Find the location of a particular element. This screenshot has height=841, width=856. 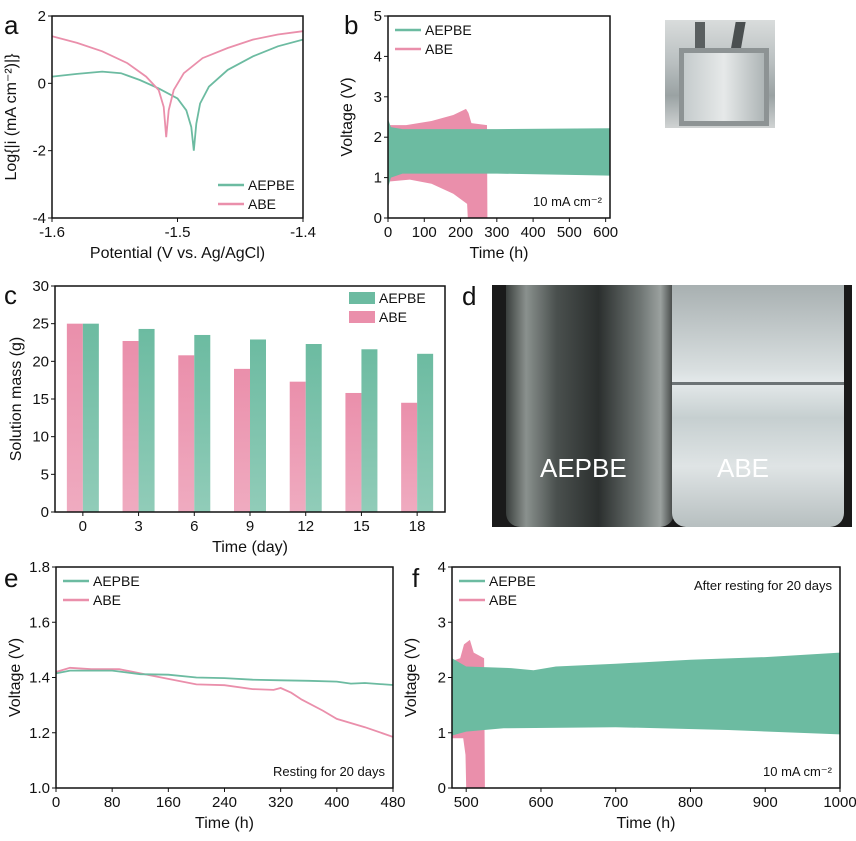

x-tick-label: 80 is located at coordinates (112, 802).